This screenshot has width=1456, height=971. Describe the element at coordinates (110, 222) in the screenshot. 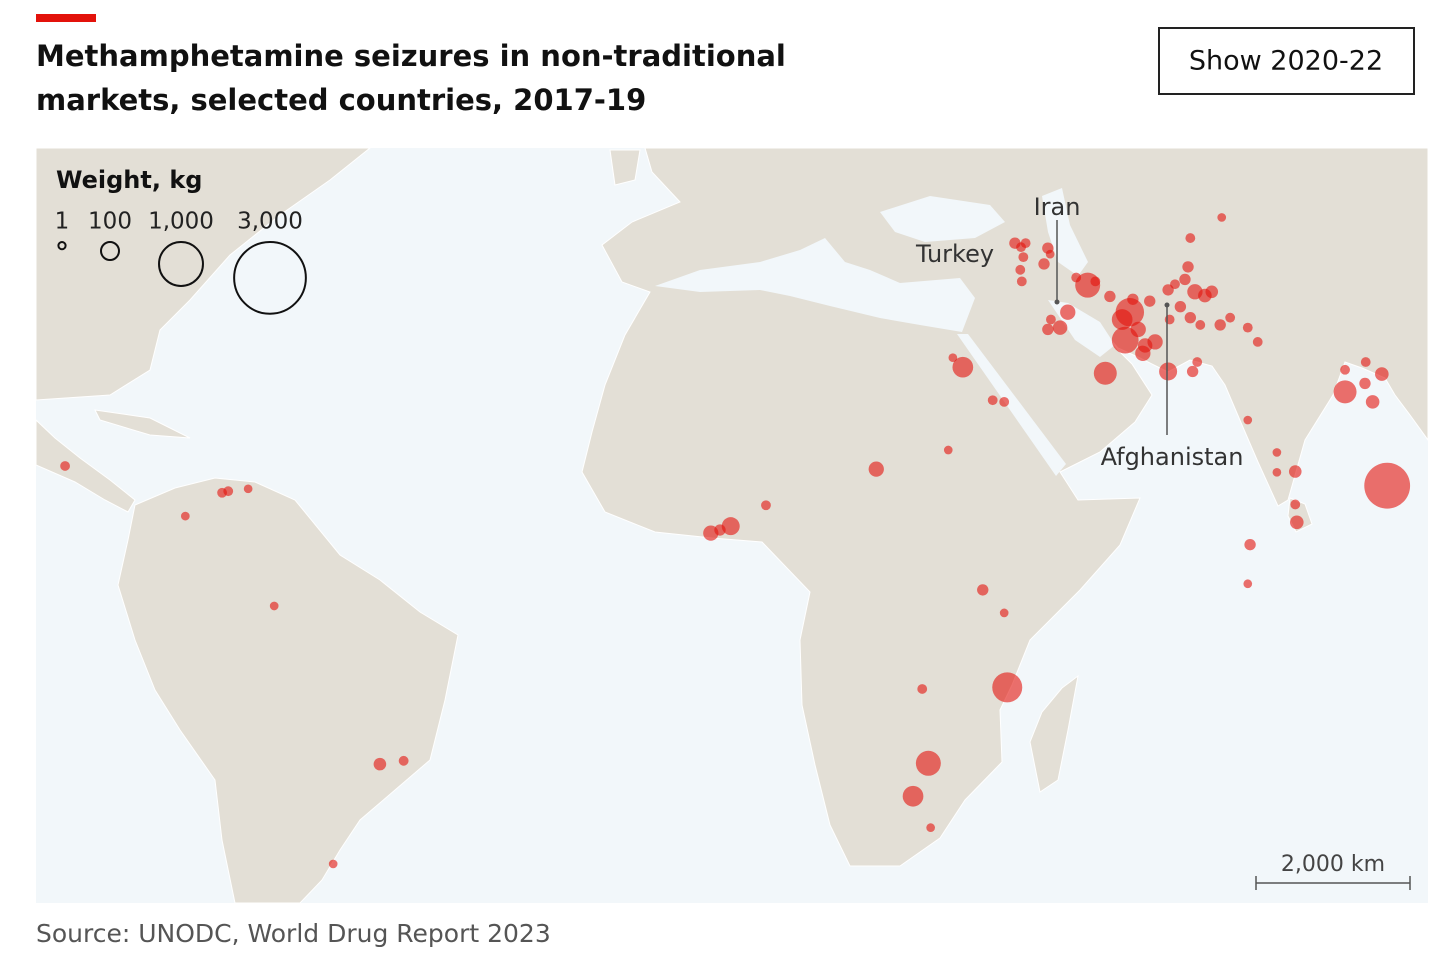

I see `legend-label: 100` at that location.